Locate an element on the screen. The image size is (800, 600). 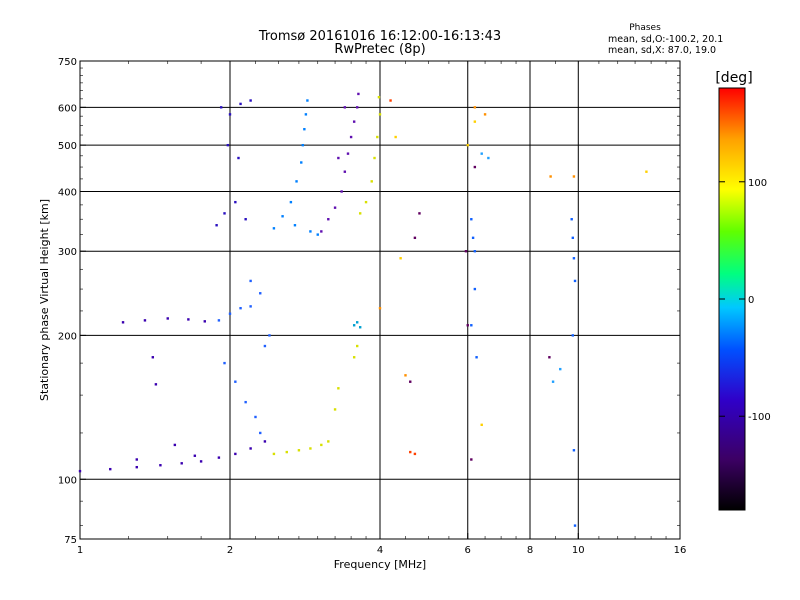
colorbar-ticks: 100 0 -100 is located at coordinates (745, 300).